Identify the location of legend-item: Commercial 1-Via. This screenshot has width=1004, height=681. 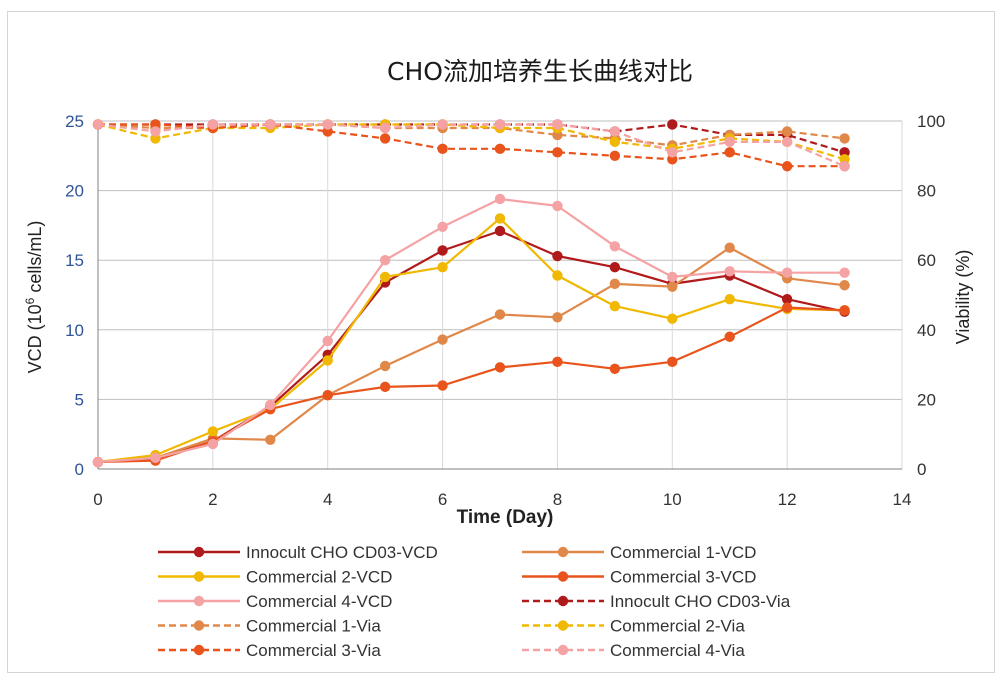
(269, 626).